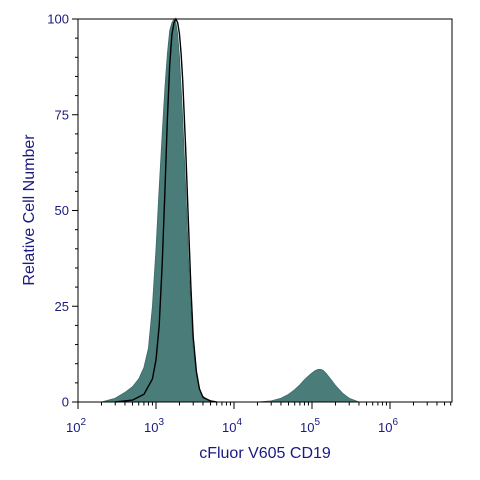 The image size is (480, 480). I want to click on y-tick-label: 25, so click(62, 306).